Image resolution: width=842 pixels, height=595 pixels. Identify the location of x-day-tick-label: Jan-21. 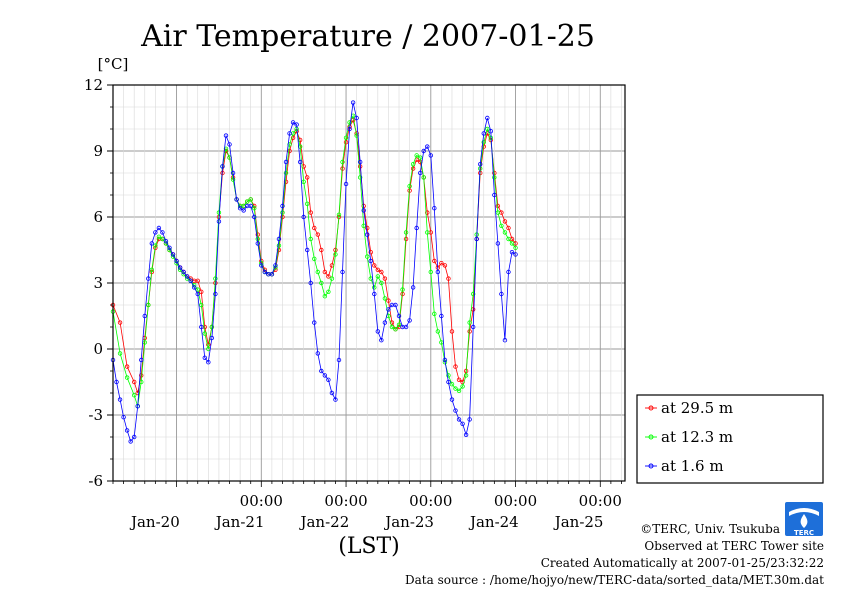
(239, 522).